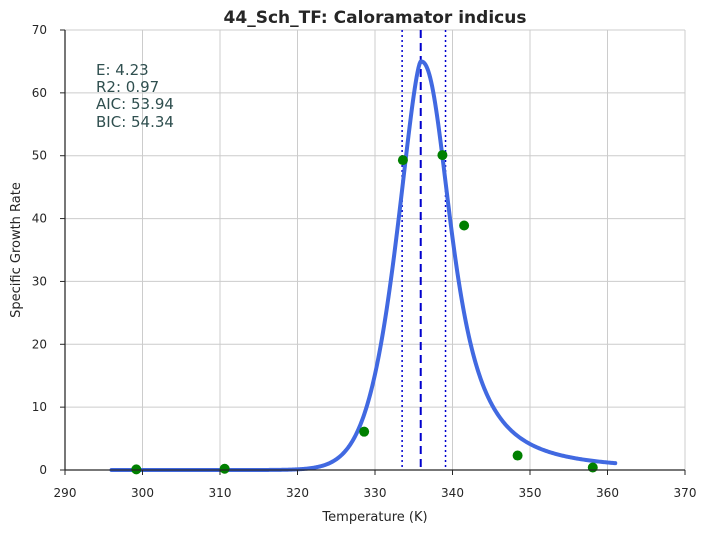  Describe the element at coordinates (607, 493) in the screenshot. I see `x-tick-label: 360` at that location.